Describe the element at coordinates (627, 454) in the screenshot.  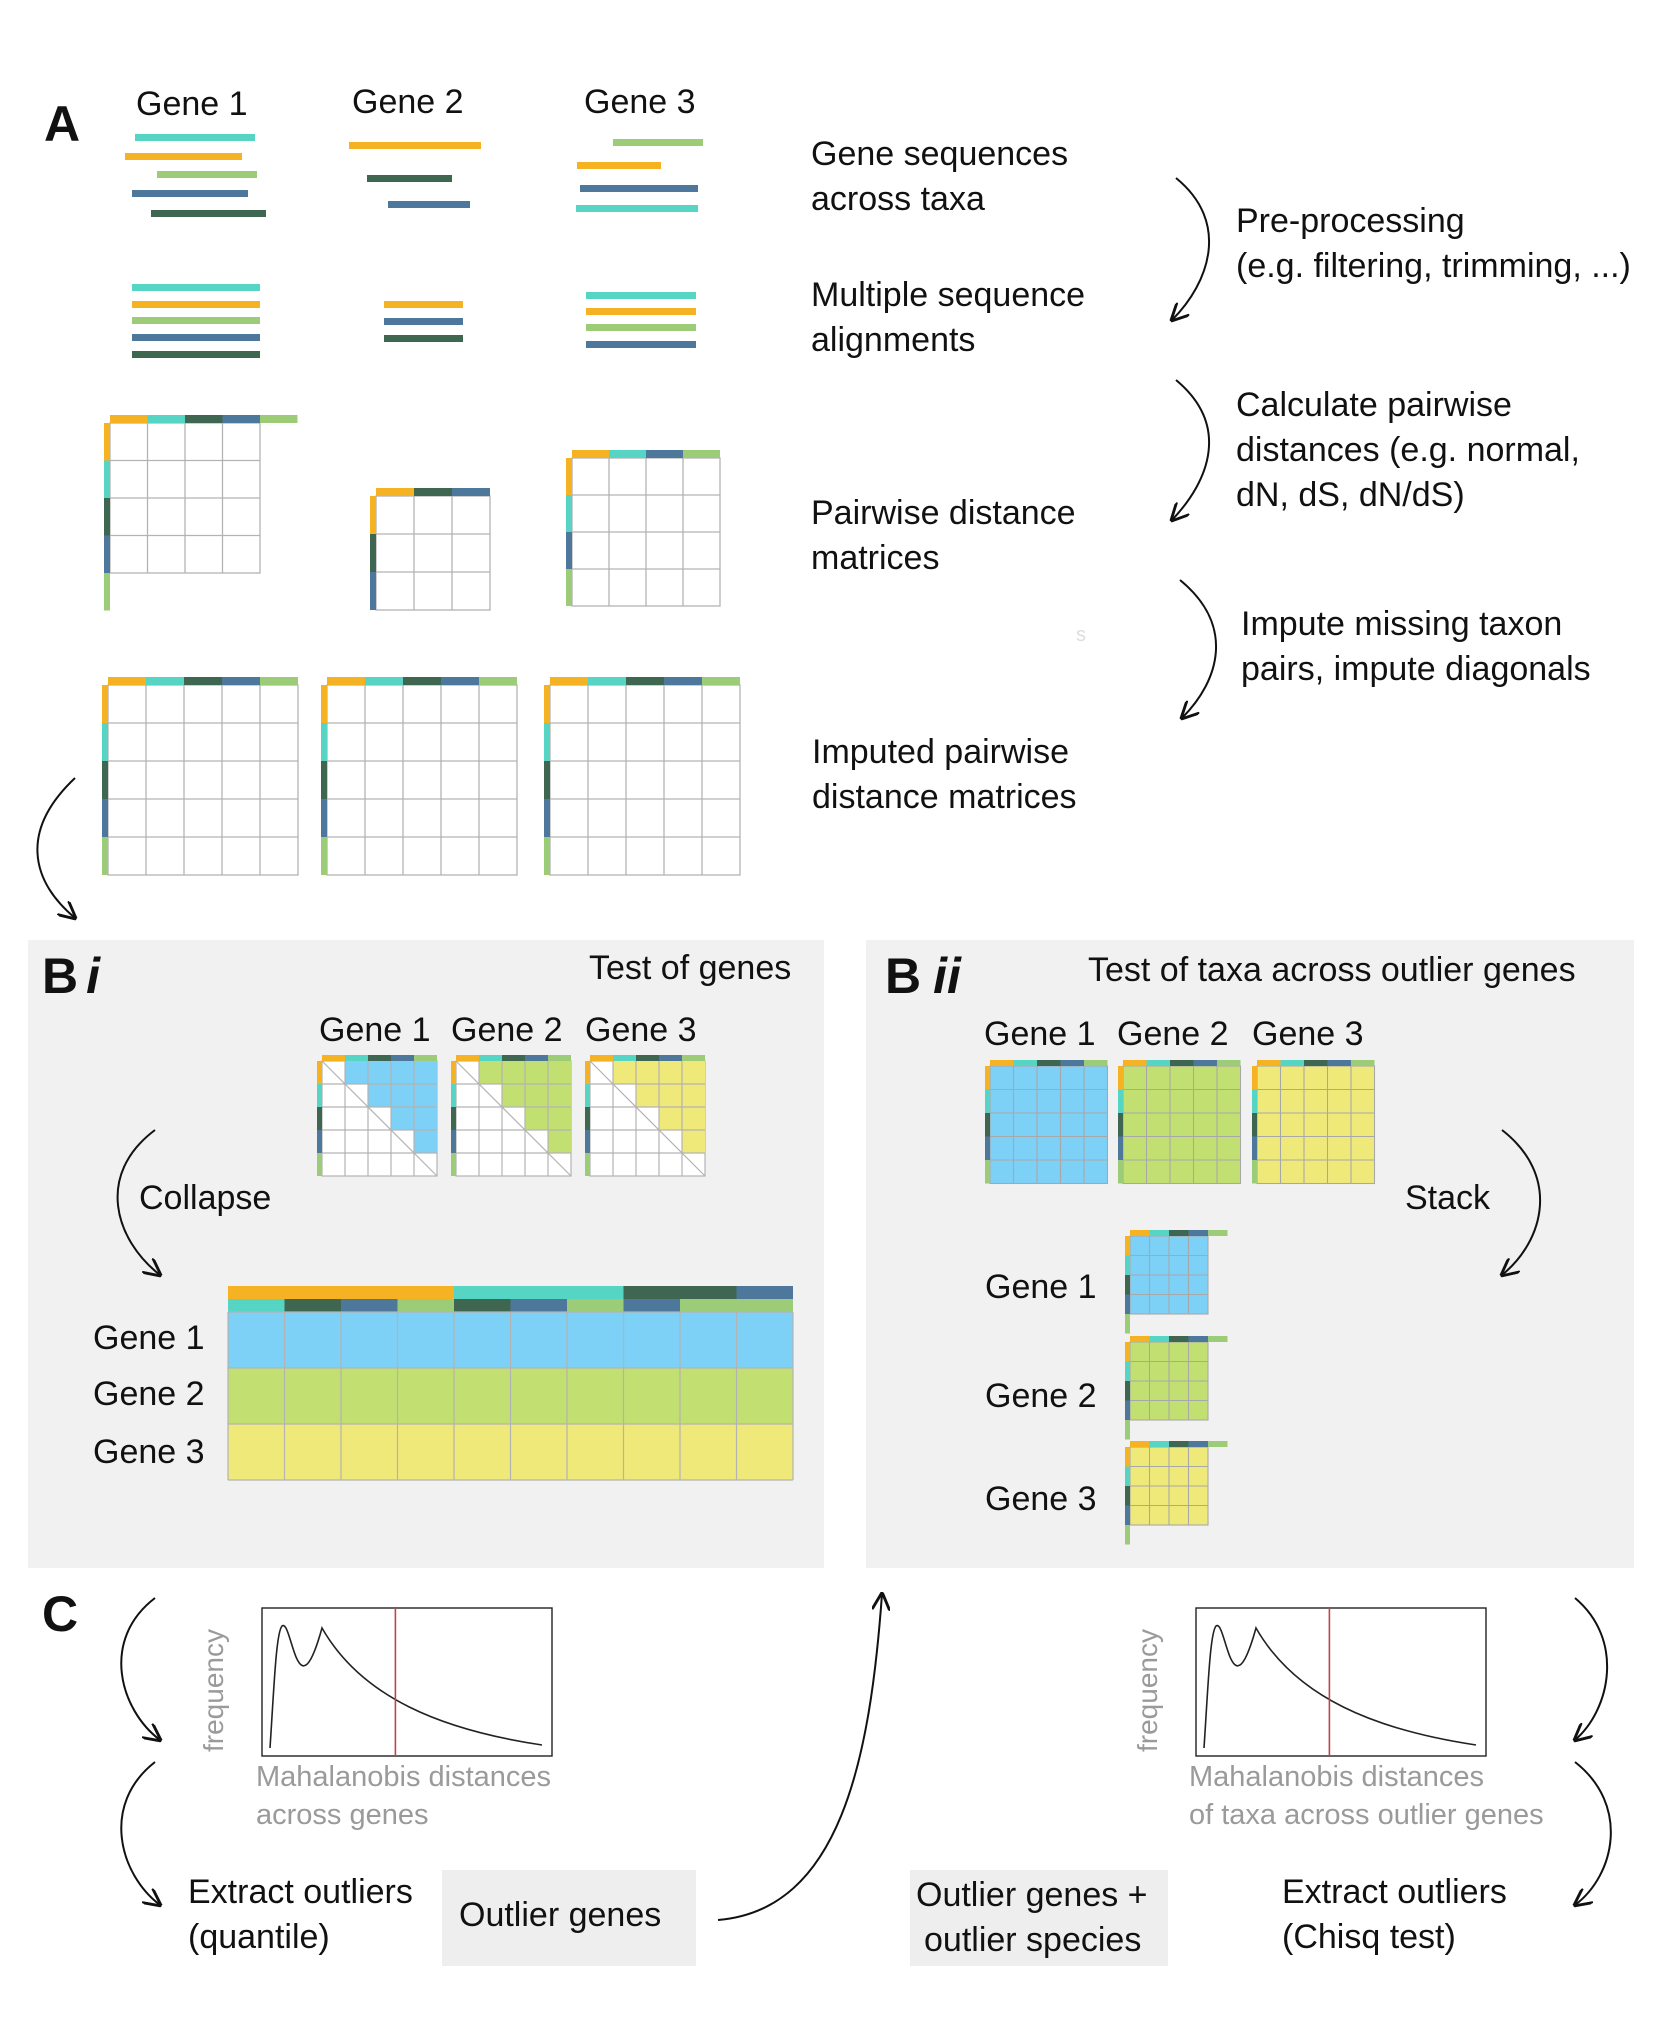
I see `pairwise-matrix-gene3-top-stripe` at that location.